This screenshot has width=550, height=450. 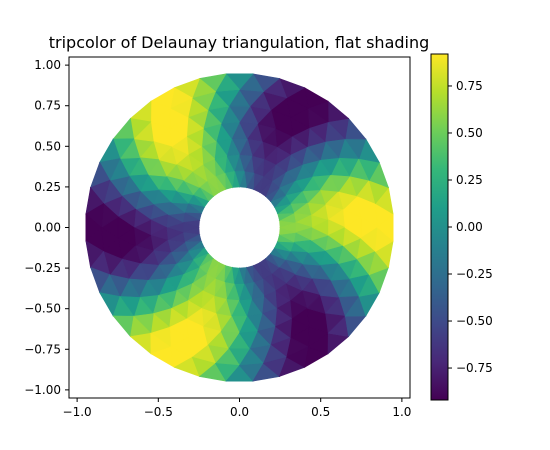 I want to click on colorbar: 0.75 0.50 0.25 0.00 −0.25 −0.50 −0.75, so click(x=461, y=227).